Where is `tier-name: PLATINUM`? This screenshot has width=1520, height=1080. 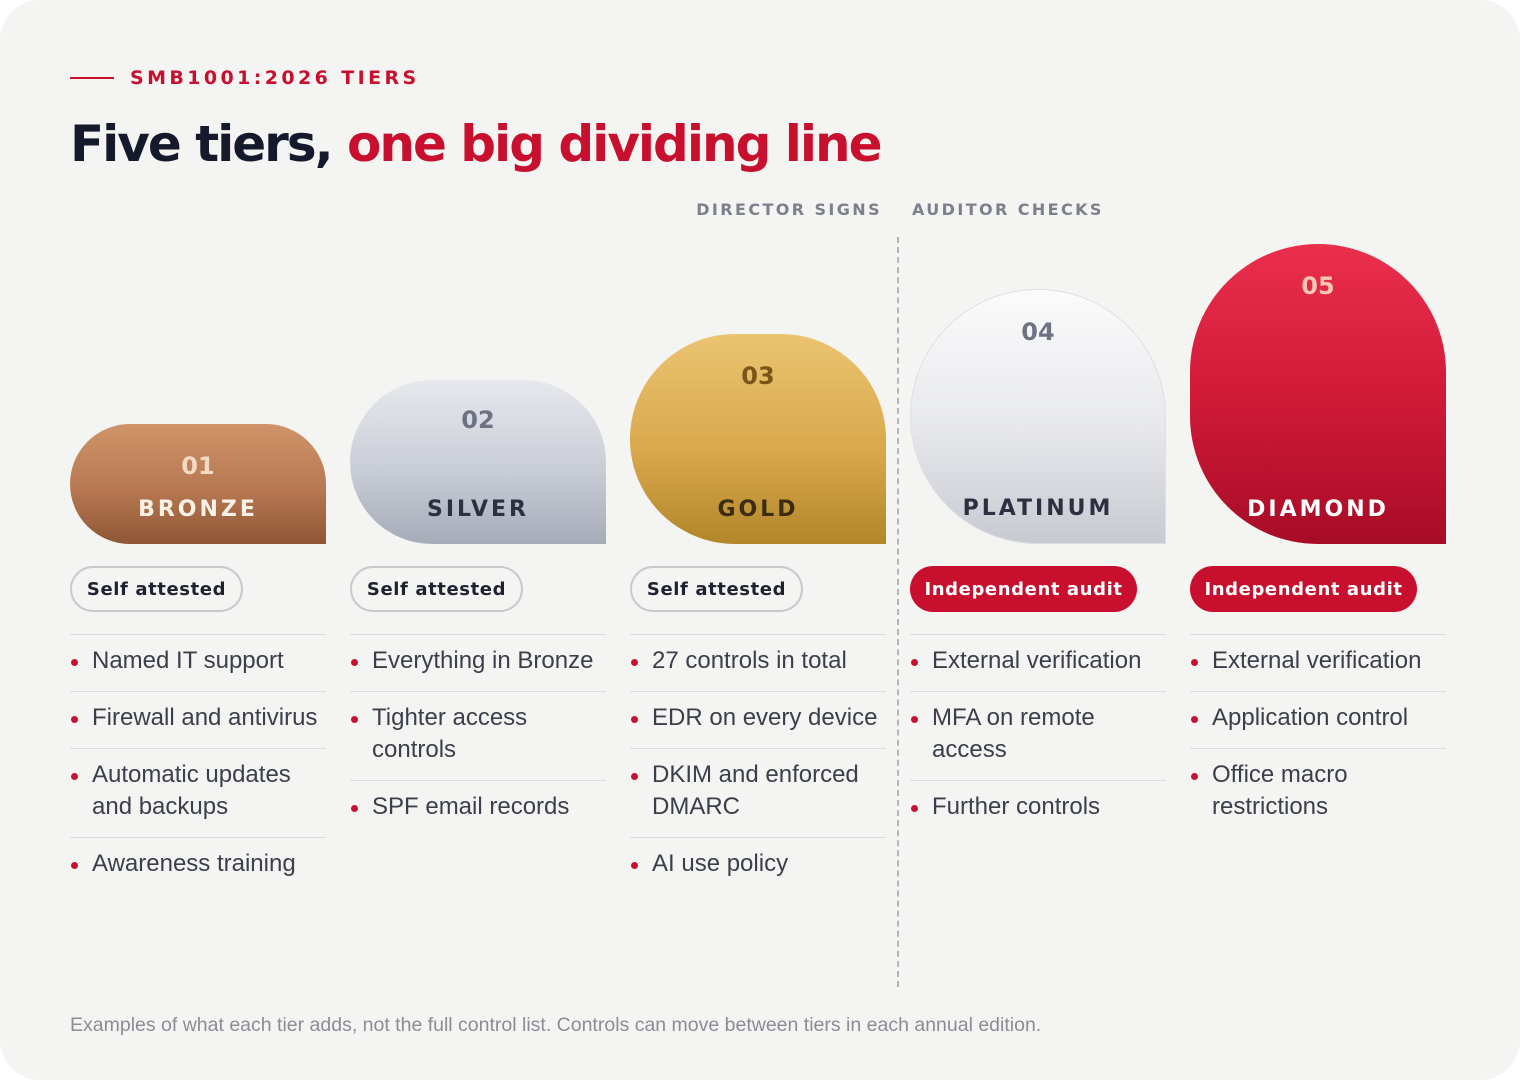
tier-name: PLATINUM is located at coordinates (1038, 508).